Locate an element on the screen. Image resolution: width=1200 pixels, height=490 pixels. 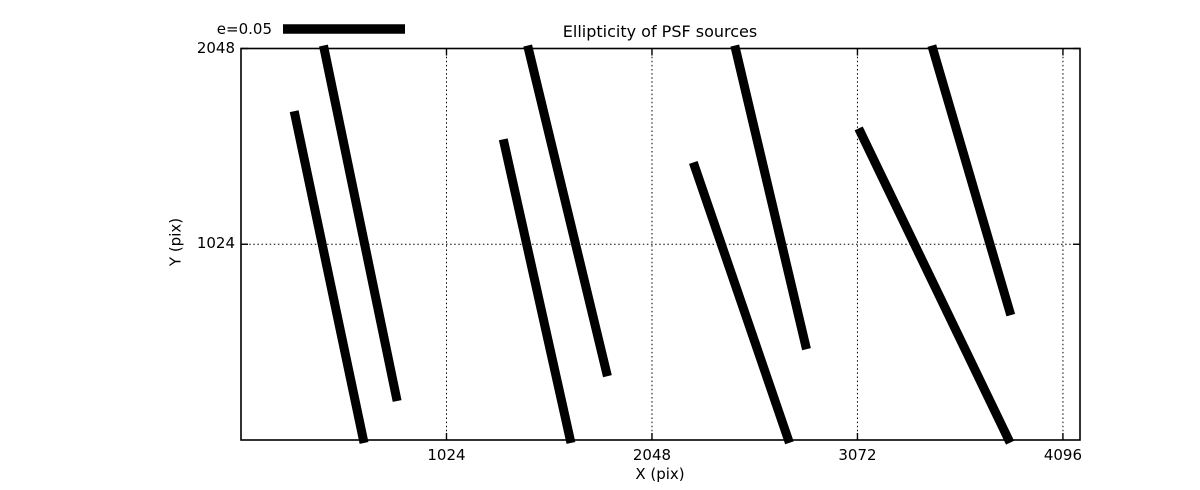
x-tick-label: 3072 is located at coordinates (857, 455).